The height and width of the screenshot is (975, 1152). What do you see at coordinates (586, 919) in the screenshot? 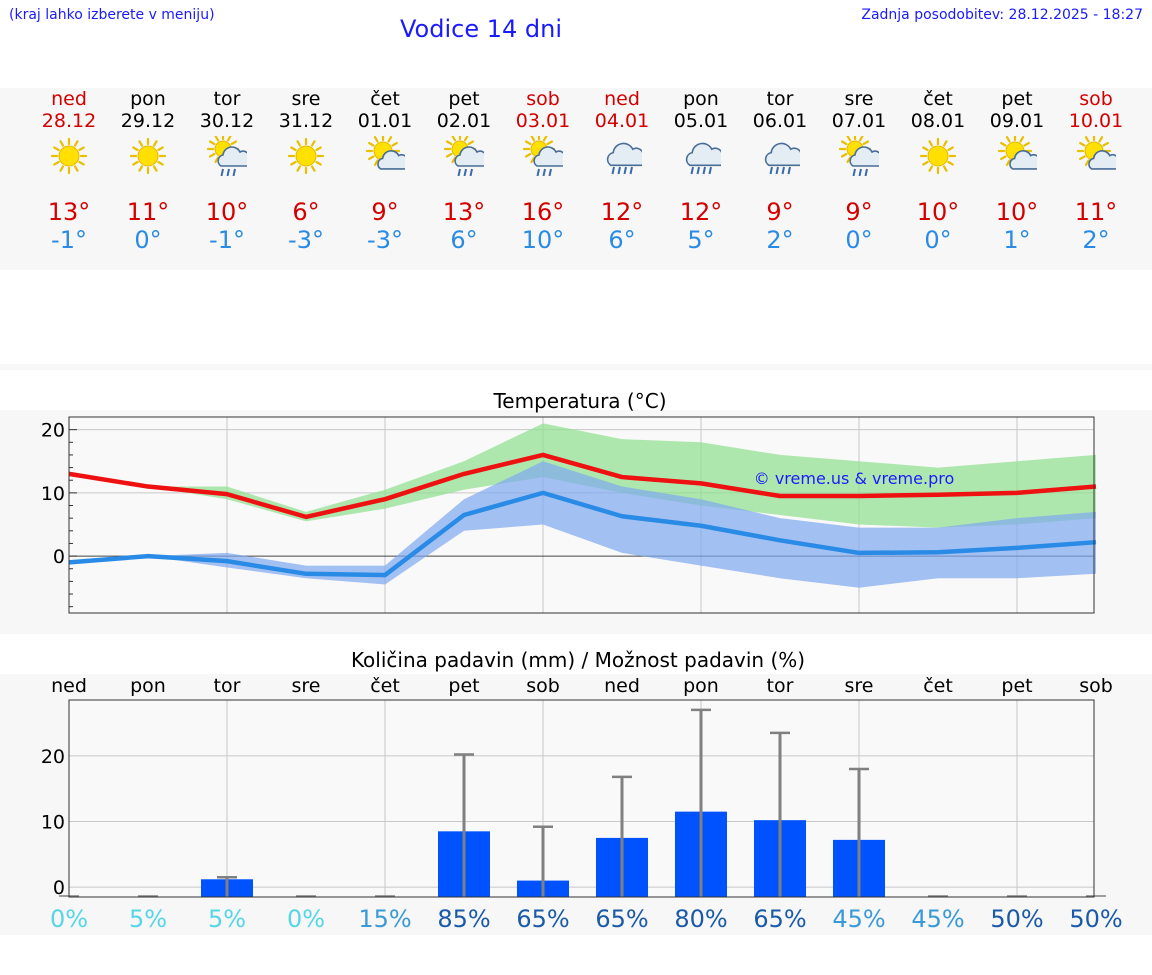
I see `precipitation-probabilities: 0% 5% 5% 0% 15% 85% 65% 65% 80% 65% 45% 45% 50% 50%` at bounding box center [586, 919].